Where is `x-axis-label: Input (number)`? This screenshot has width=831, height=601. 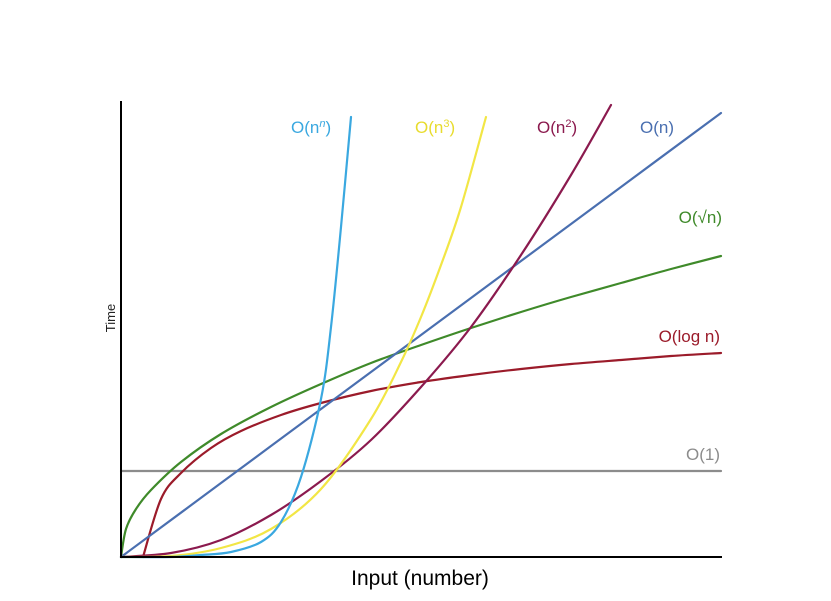 x-axis-label: Input (number) is located at coordinates (420, 578).